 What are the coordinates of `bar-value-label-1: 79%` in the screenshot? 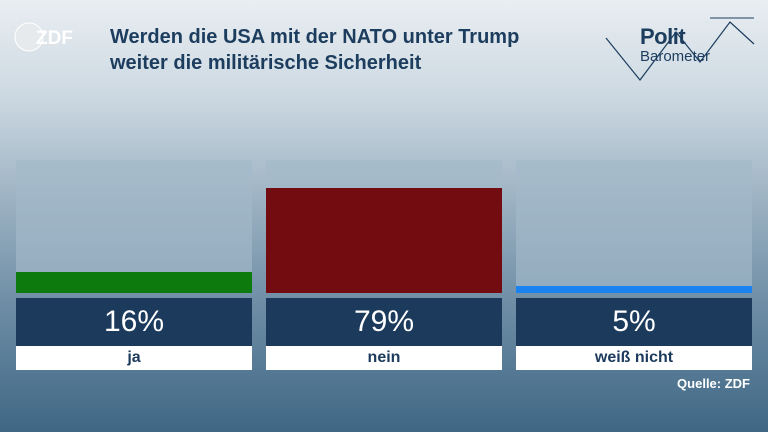 It's located at (384, 322).